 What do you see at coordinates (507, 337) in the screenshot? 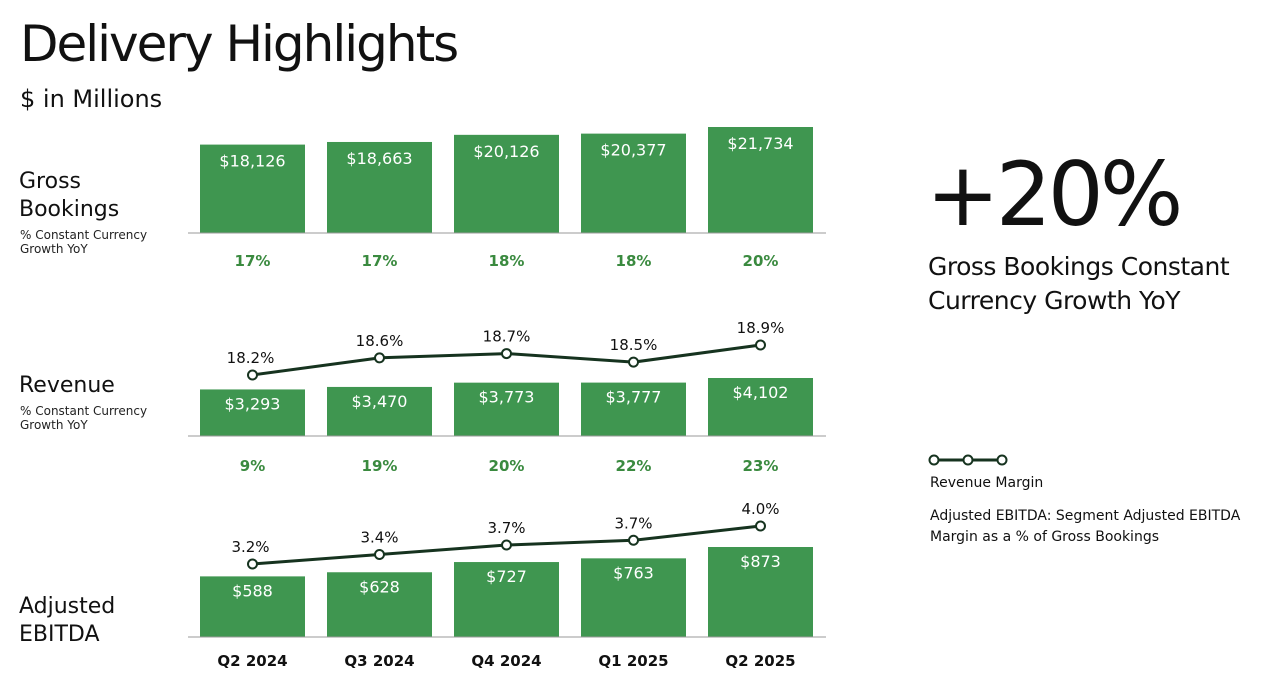
I see `revenue-margin-label: 18.7%` at bounding box center [507, 337].